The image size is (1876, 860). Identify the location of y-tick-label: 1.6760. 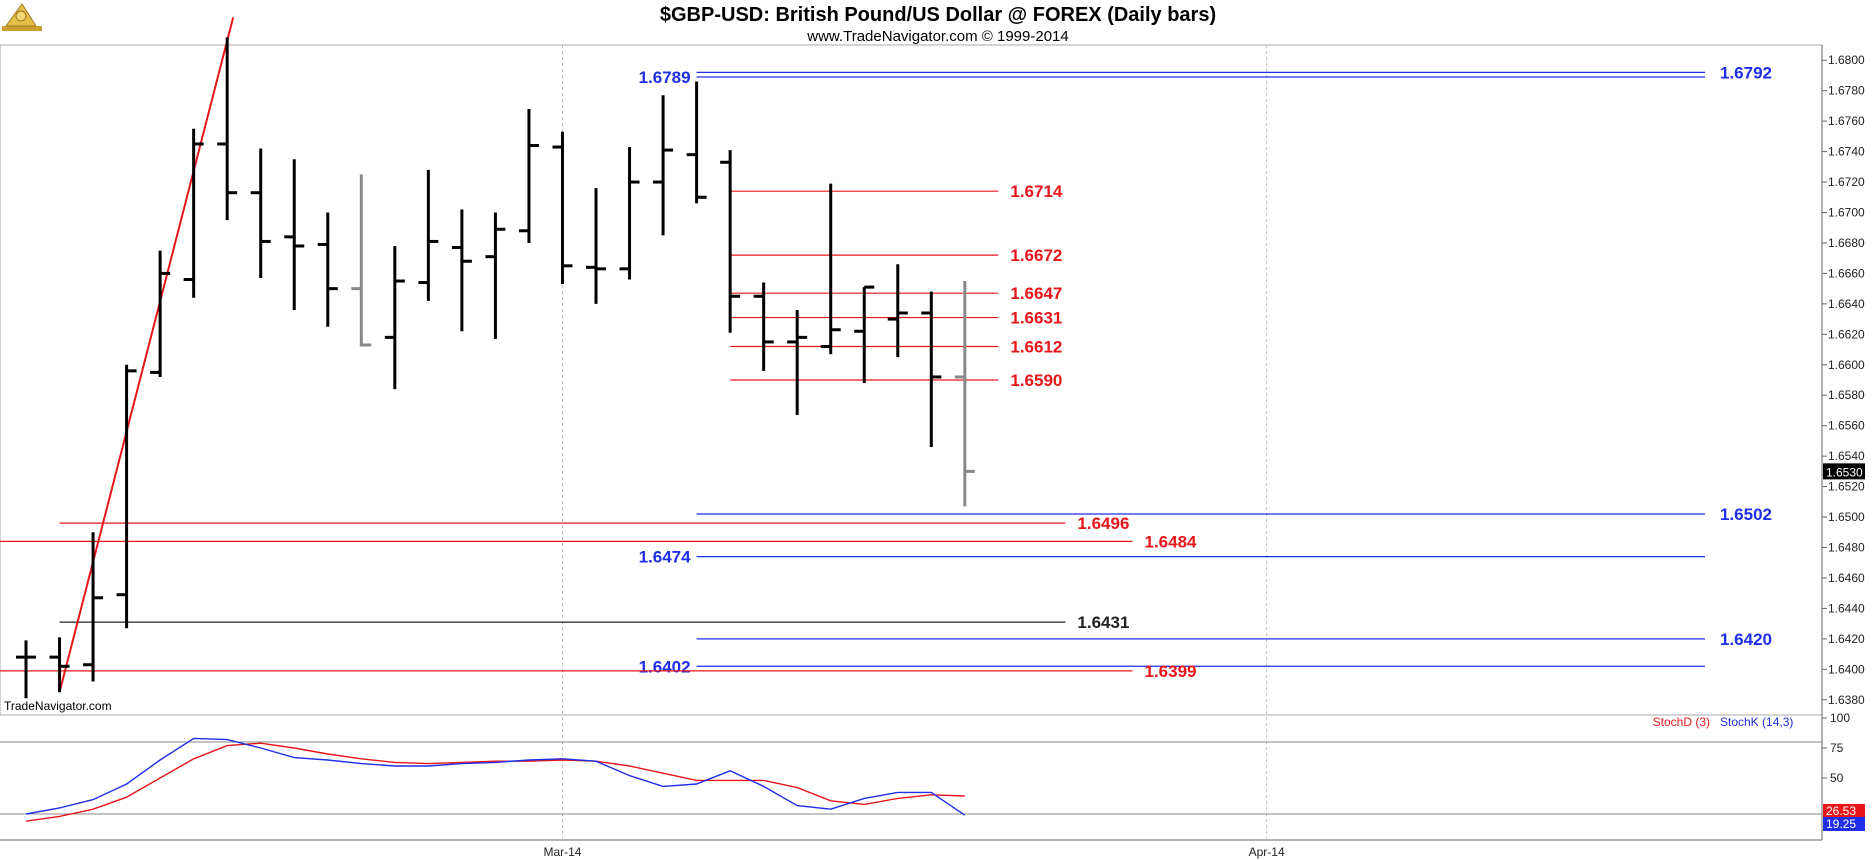
(1846, 121).